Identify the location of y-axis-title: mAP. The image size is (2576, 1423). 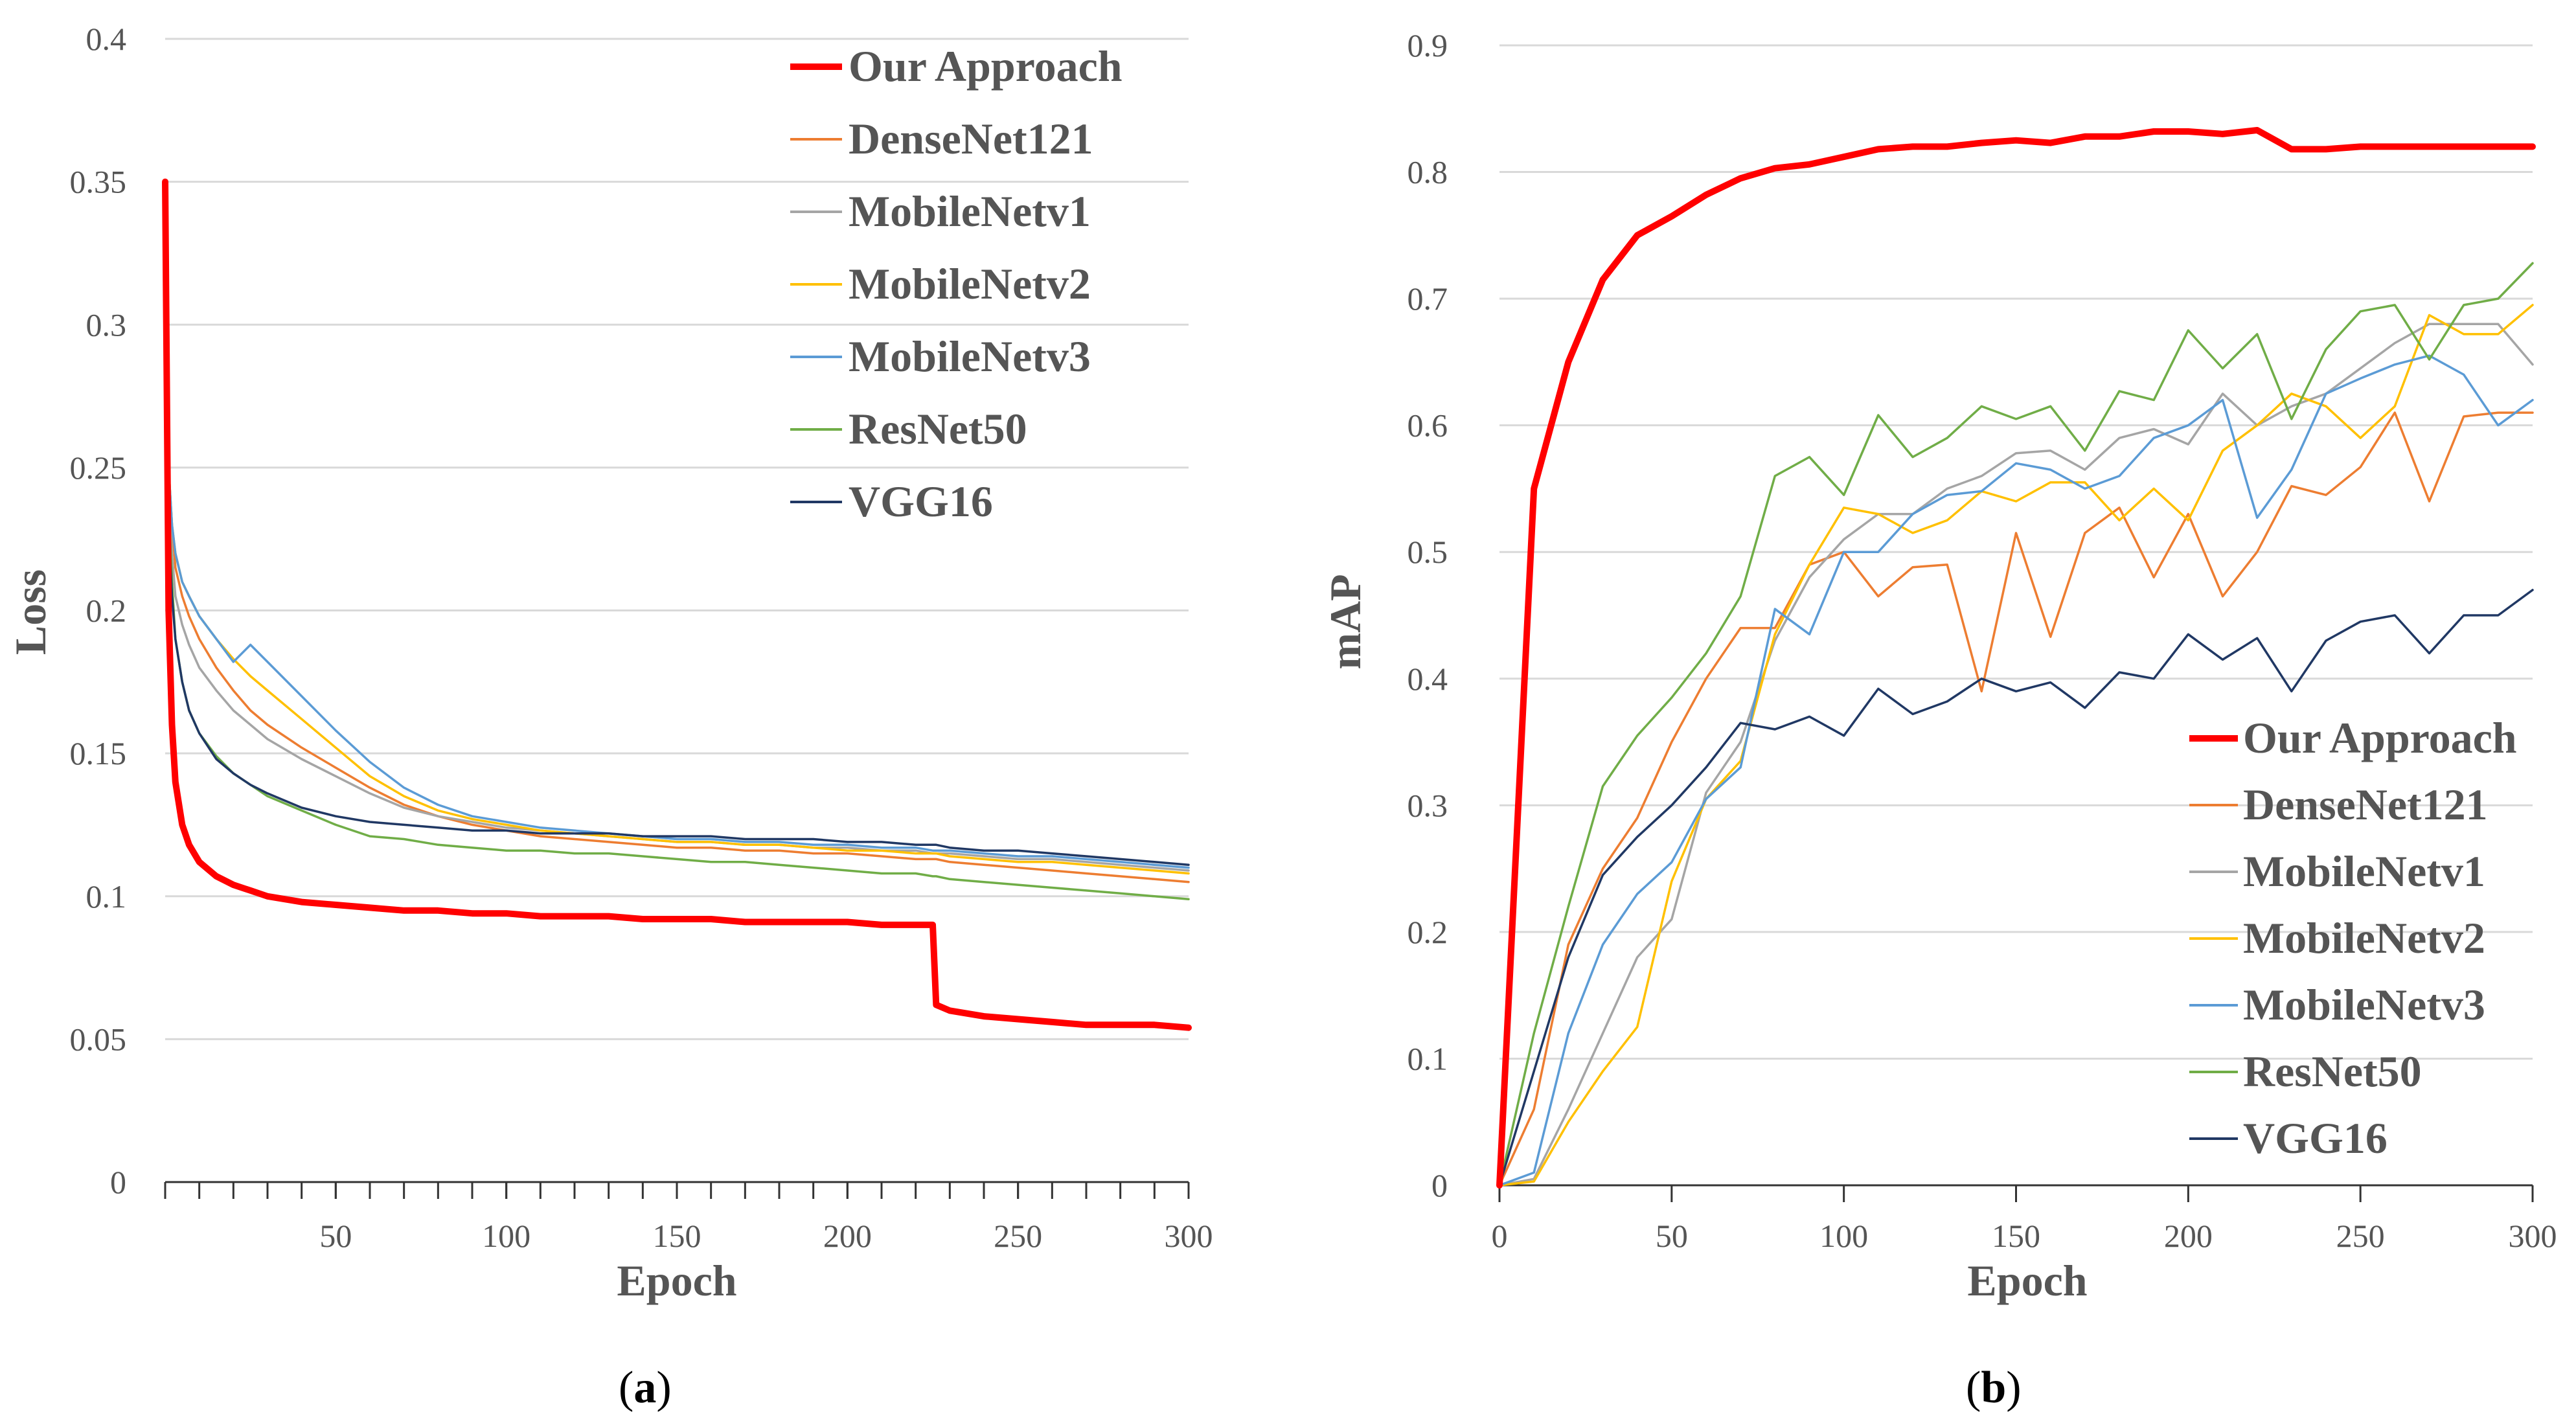
(1346, 621).